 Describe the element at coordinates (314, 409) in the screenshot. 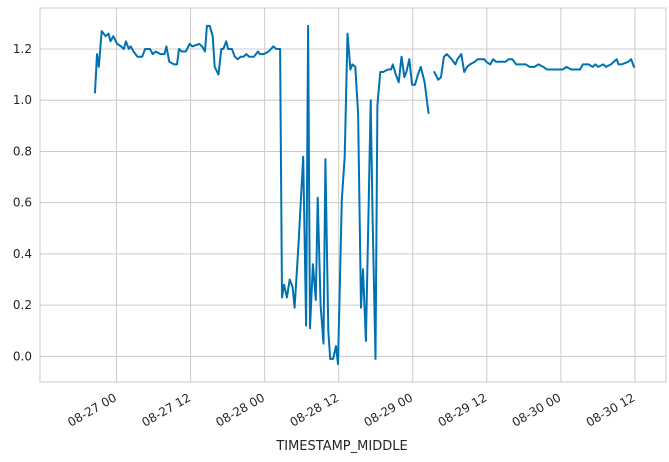

I see `x-tick-label: 08-28 12` at that location.